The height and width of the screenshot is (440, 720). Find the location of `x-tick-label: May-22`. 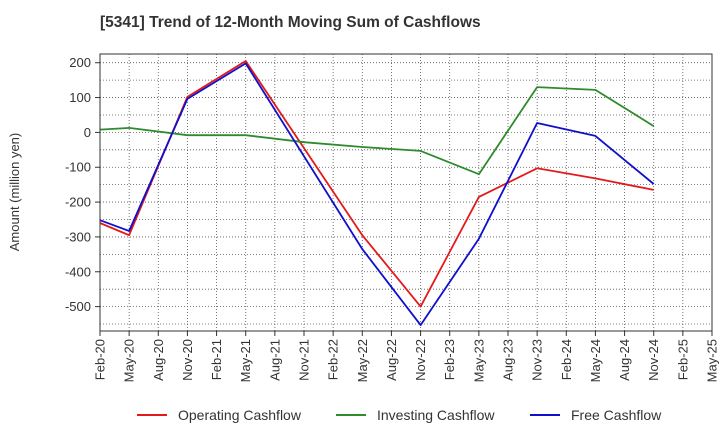

x-tick-label: May-22 is located at coordinates (362, 360).